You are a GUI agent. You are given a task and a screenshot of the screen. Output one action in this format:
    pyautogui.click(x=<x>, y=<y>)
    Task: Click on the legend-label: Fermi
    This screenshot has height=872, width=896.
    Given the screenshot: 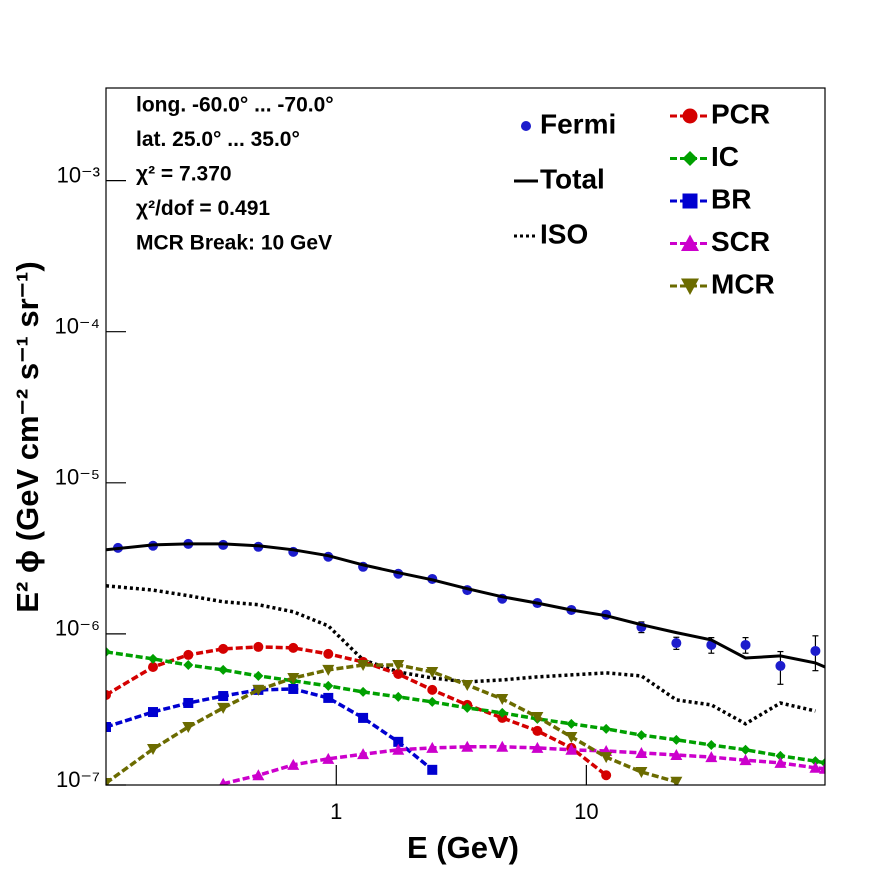 What is the action you would take?
    pyautogui.click(x=578, y=123)
    